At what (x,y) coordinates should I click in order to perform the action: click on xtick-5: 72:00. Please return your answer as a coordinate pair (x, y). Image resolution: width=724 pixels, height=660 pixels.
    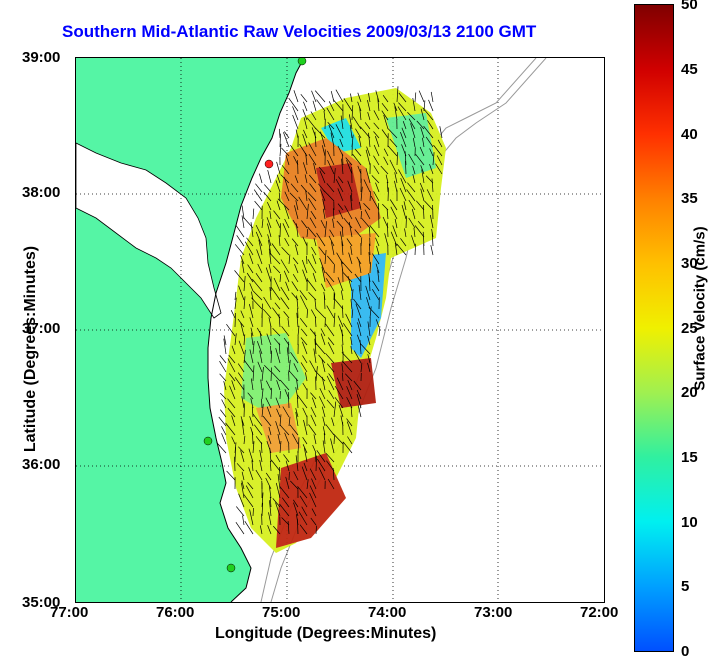
    Looking at the image, I should click on (599, 612).